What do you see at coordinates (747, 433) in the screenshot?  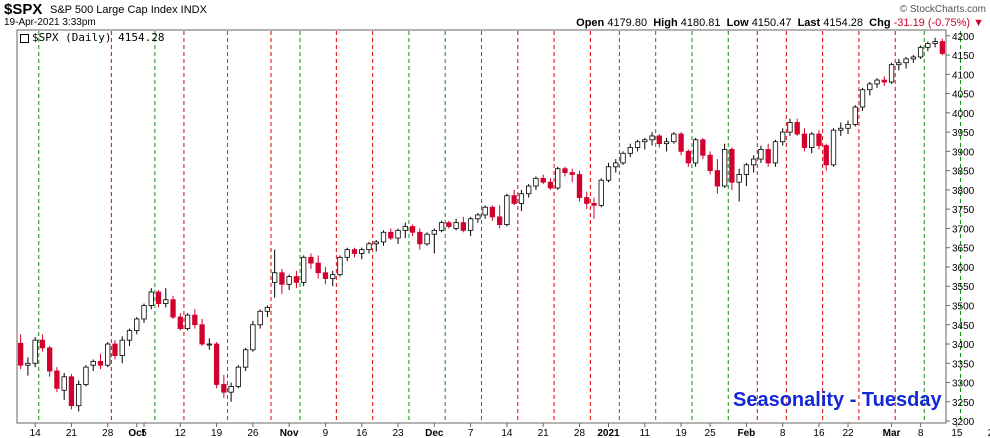 I see `x-tick-label: Feb` at bounding box center [747, 433].